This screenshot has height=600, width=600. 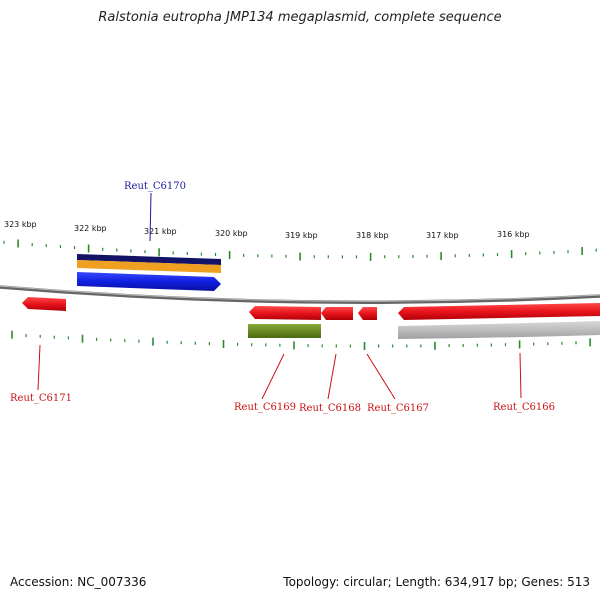 I want to click on accession-text: Accession: NC_007336, so click(x=78, y=582).